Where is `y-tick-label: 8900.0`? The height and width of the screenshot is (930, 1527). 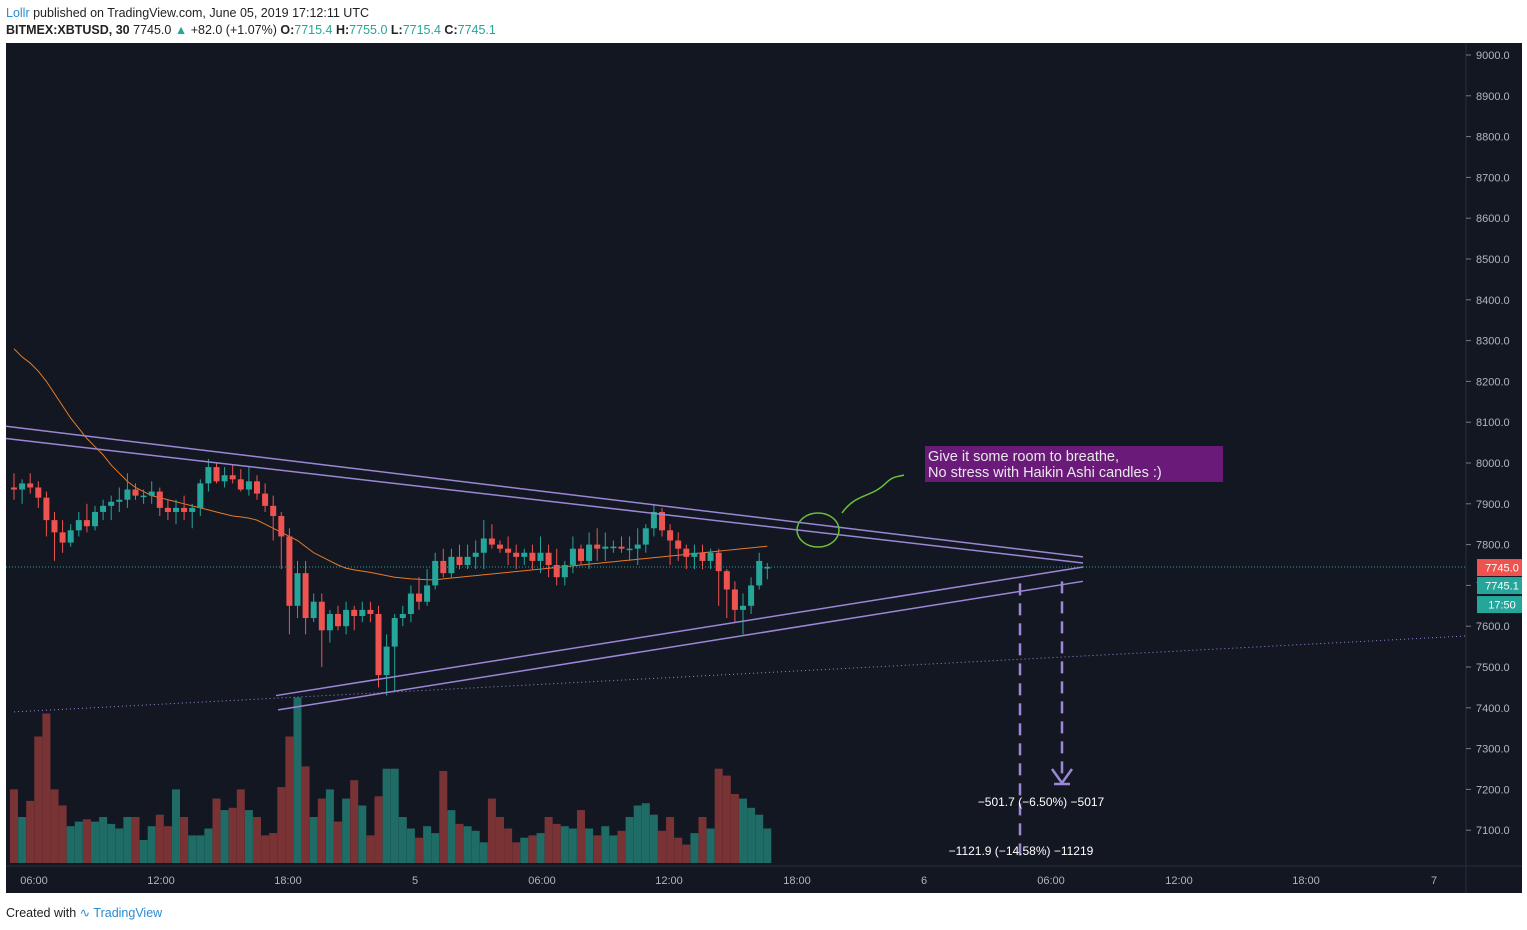
y-tick-label: 8900.0 is located at coordinates (1493, 97).